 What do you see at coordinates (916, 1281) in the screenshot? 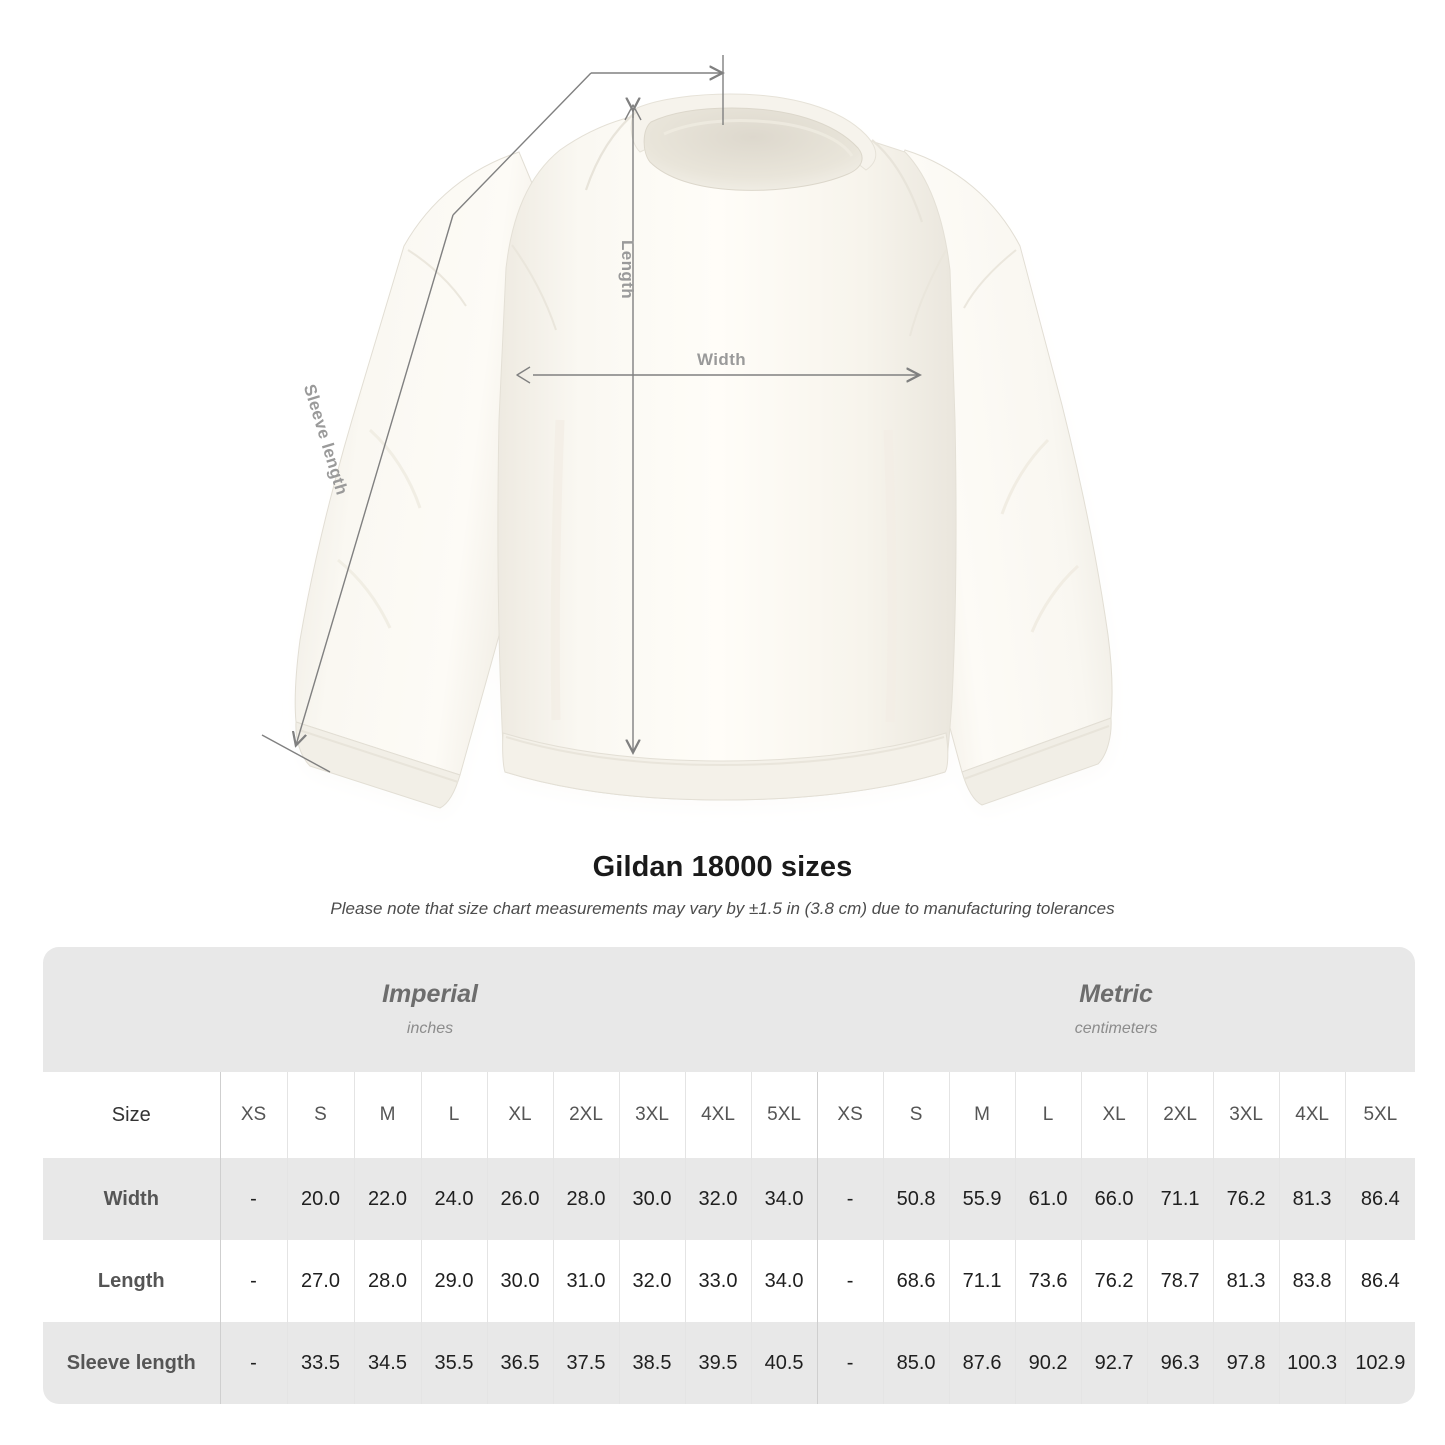
I see `length-metric-s: 68.6` at bounding box center [916, 1281].